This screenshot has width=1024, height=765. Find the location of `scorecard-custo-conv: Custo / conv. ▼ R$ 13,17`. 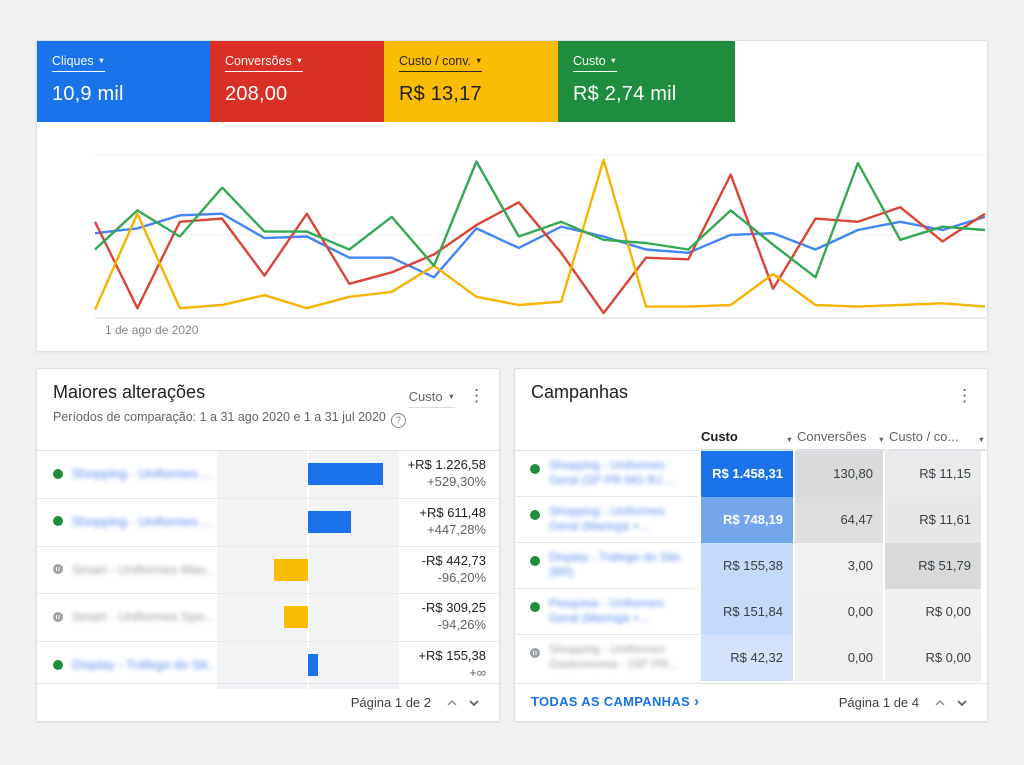

scorecard-custo-conv: Custo / conv. ▼ R$ 13,17 is located at coordinates (471, 81).